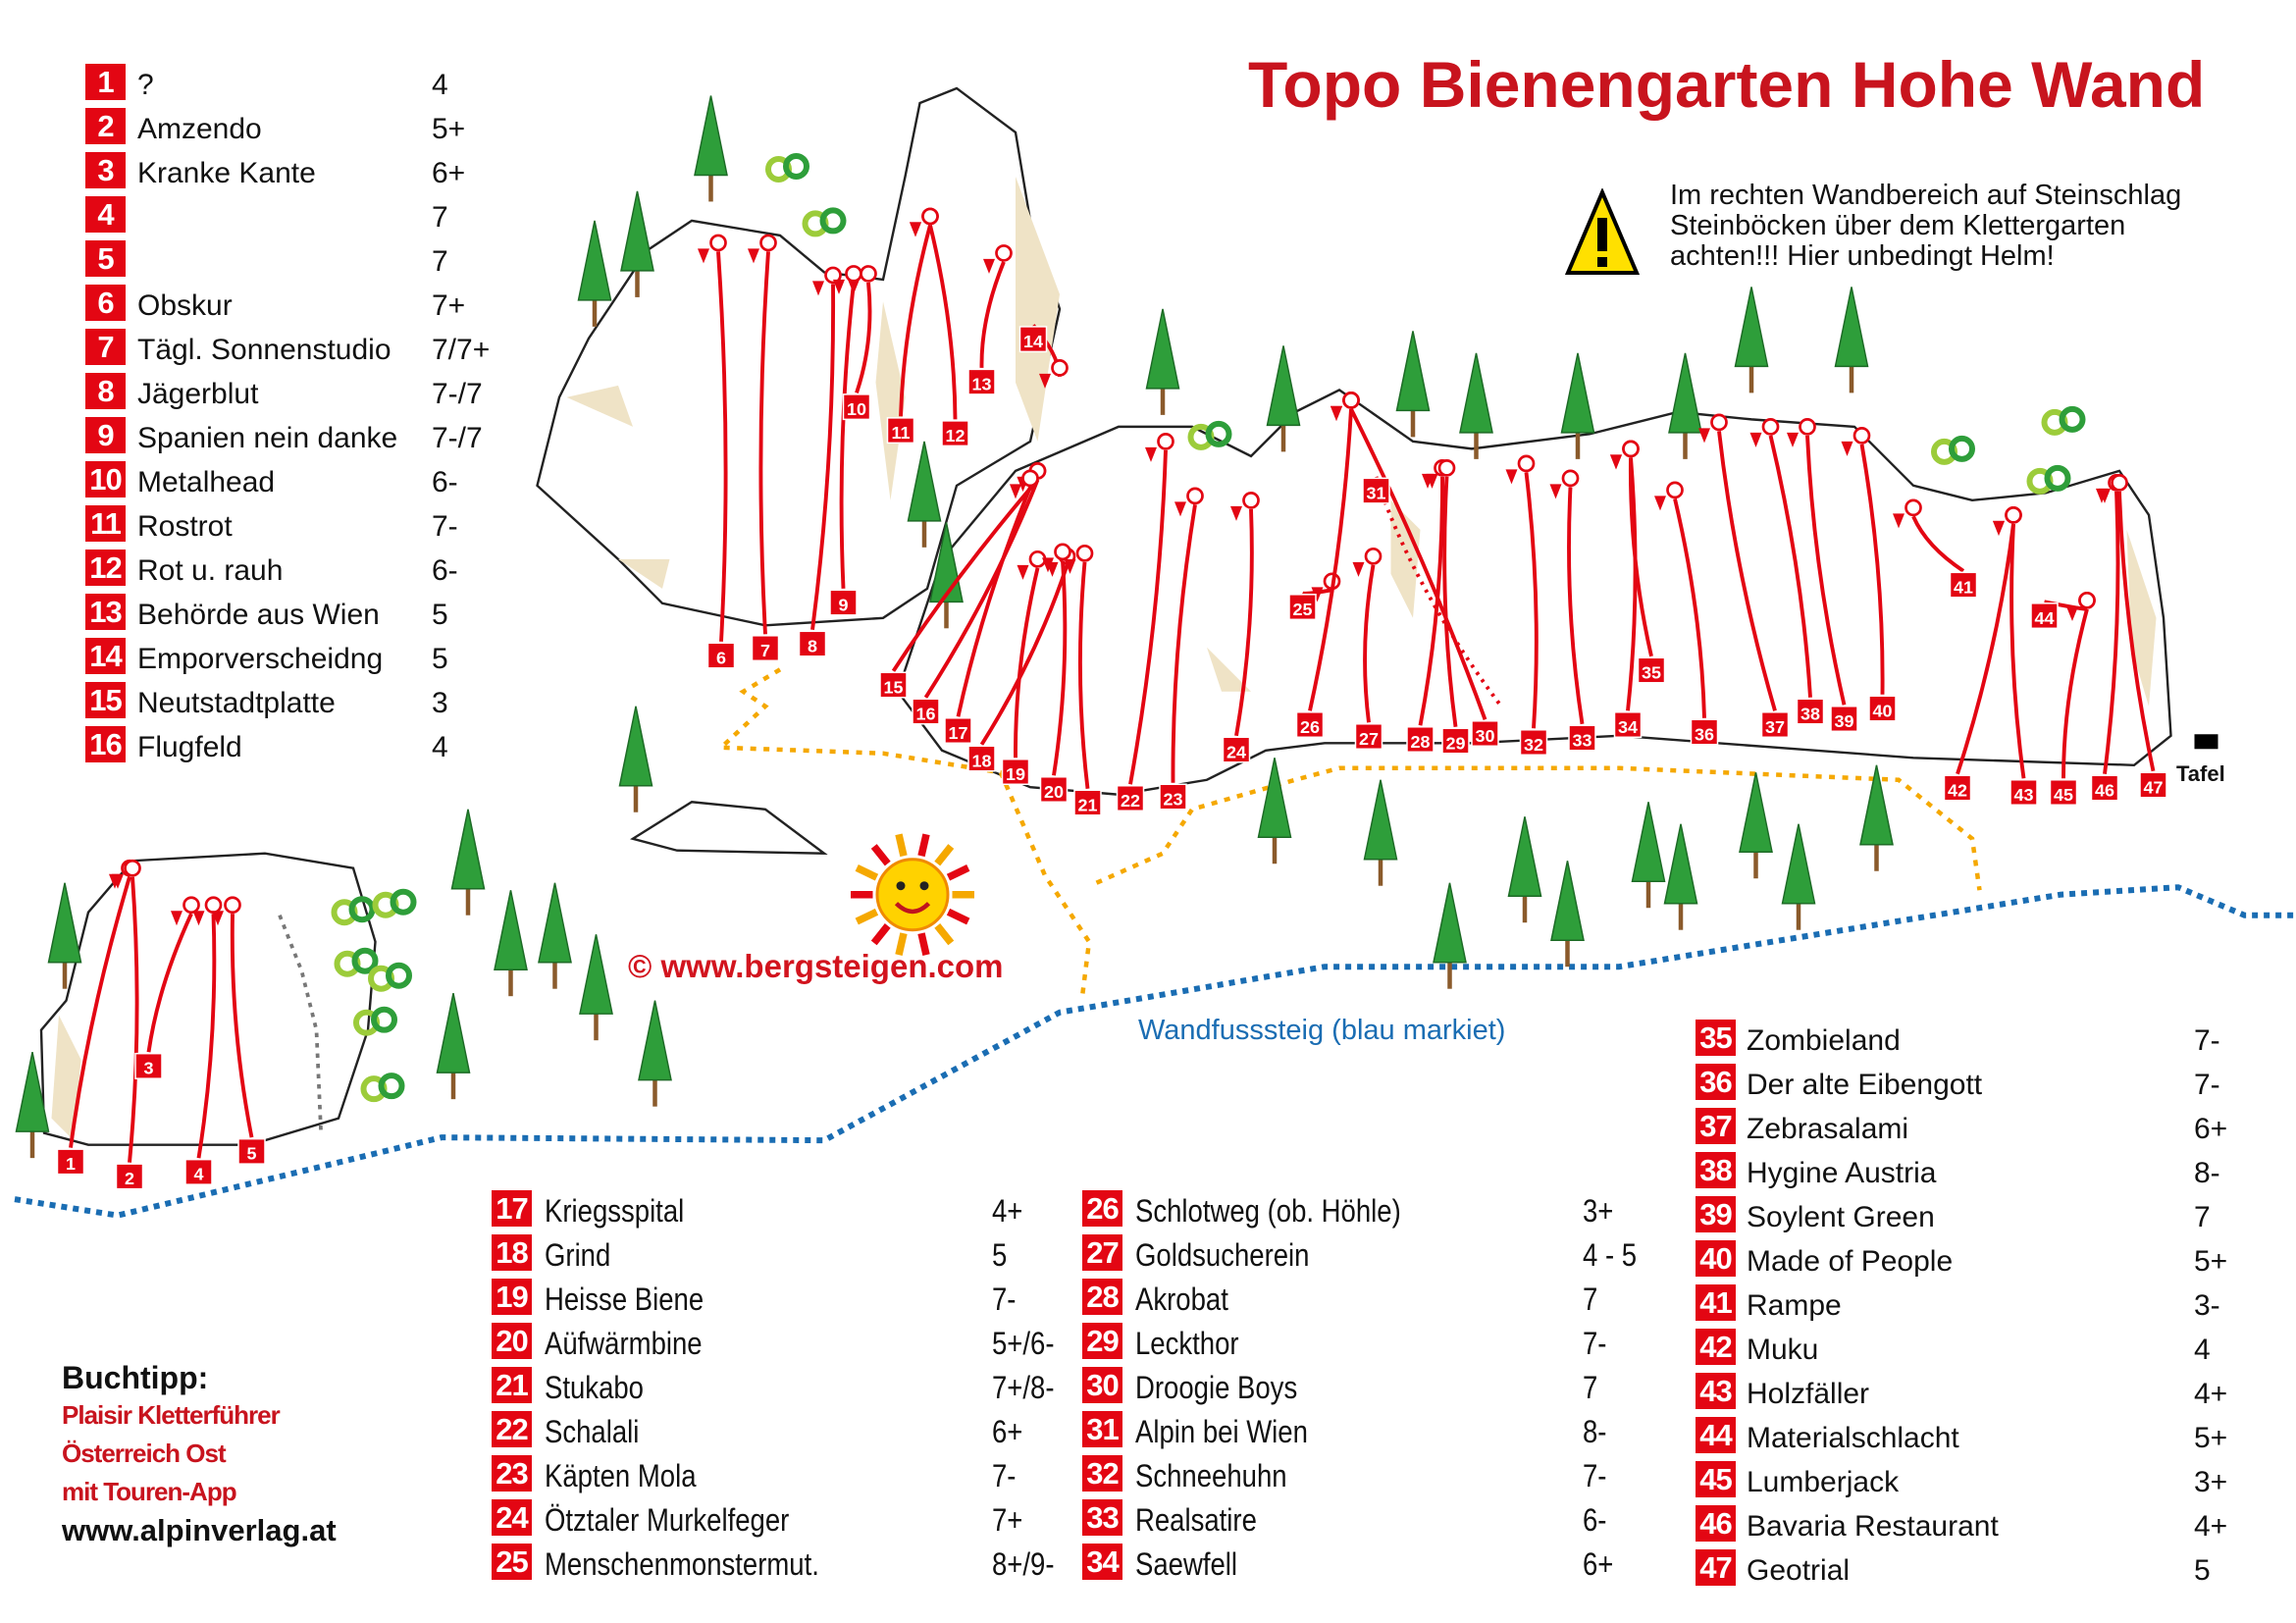 The width and height of the screenshot is (2296, 1623). I want to click on route-name: Heisse Biene, so click(624, 1299).